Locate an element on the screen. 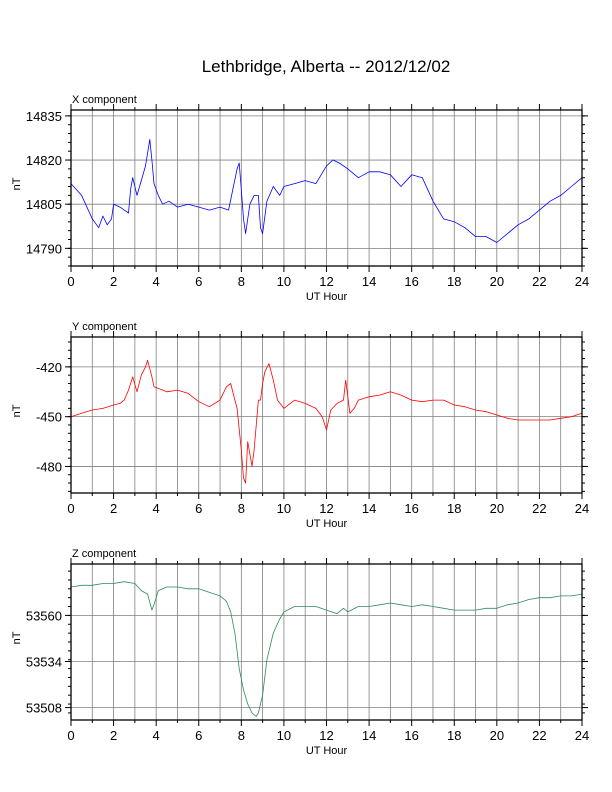  x-x-tick-label: 18 is located at coordinates (454, 281).